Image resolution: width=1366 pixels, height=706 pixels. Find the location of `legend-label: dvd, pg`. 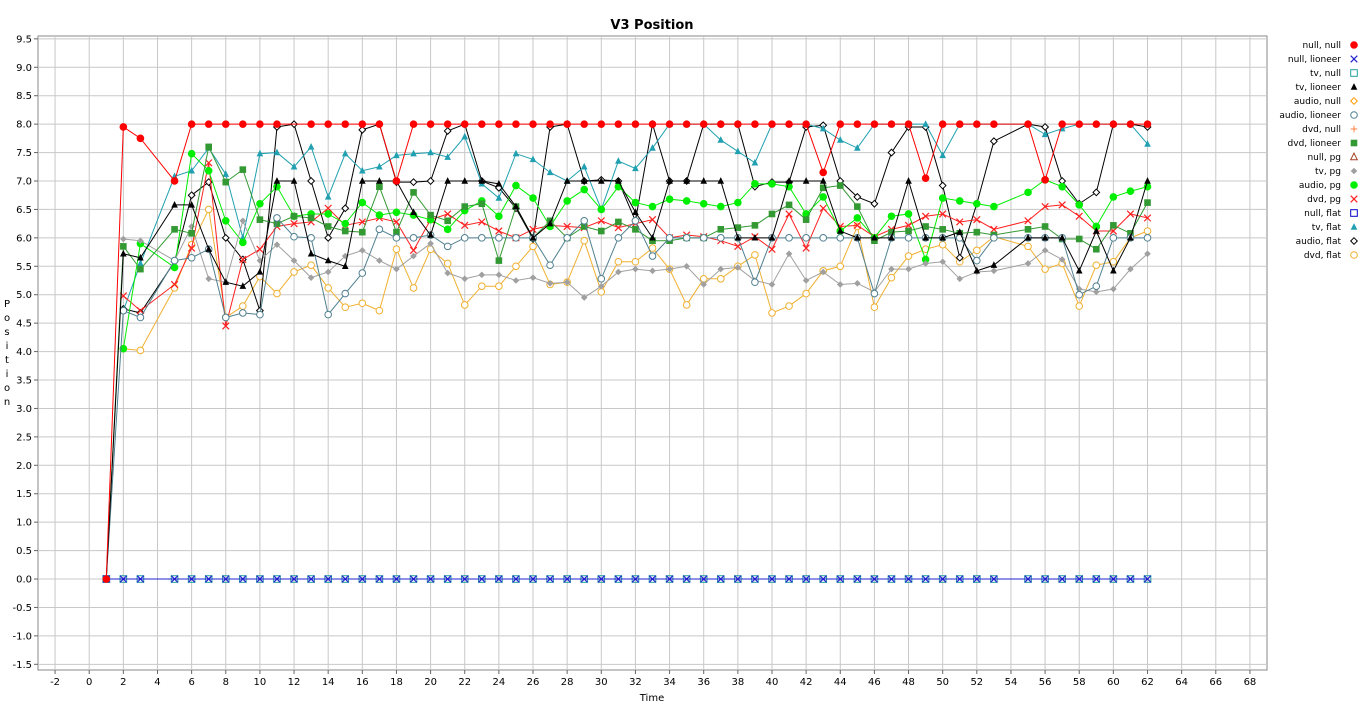

legend-label: dvd, pg is located at coordinates (1324, 200).